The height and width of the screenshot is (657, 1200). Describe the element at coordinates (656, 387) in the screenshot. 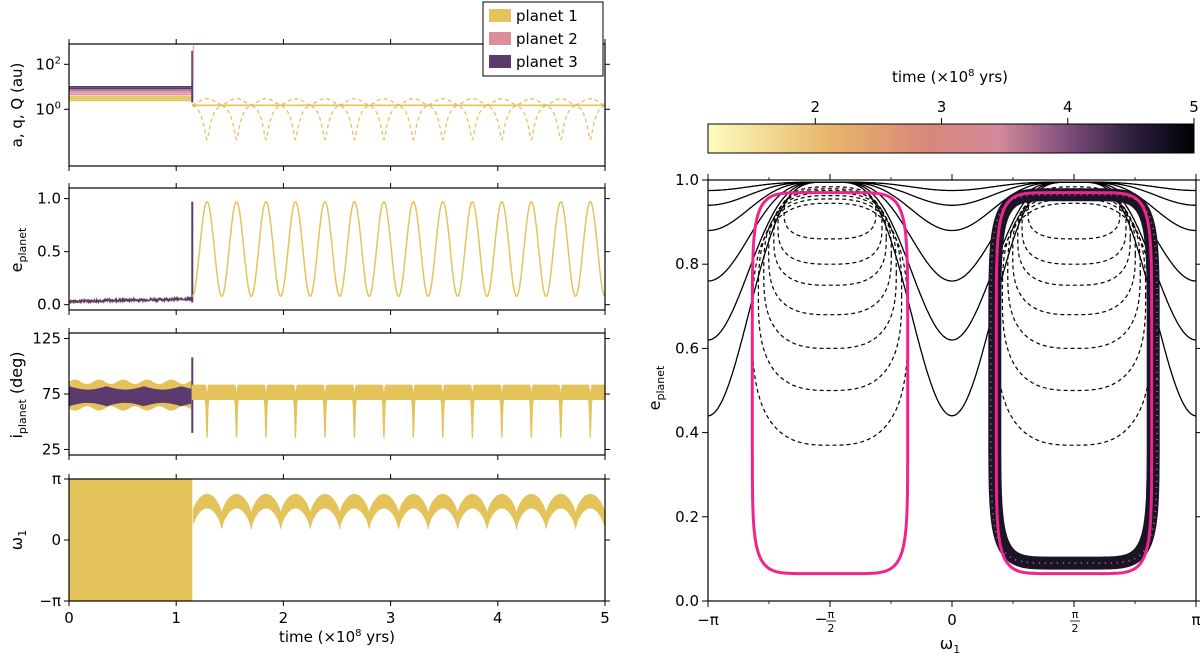

I see `phase-ylabel: eplanet` at that location.